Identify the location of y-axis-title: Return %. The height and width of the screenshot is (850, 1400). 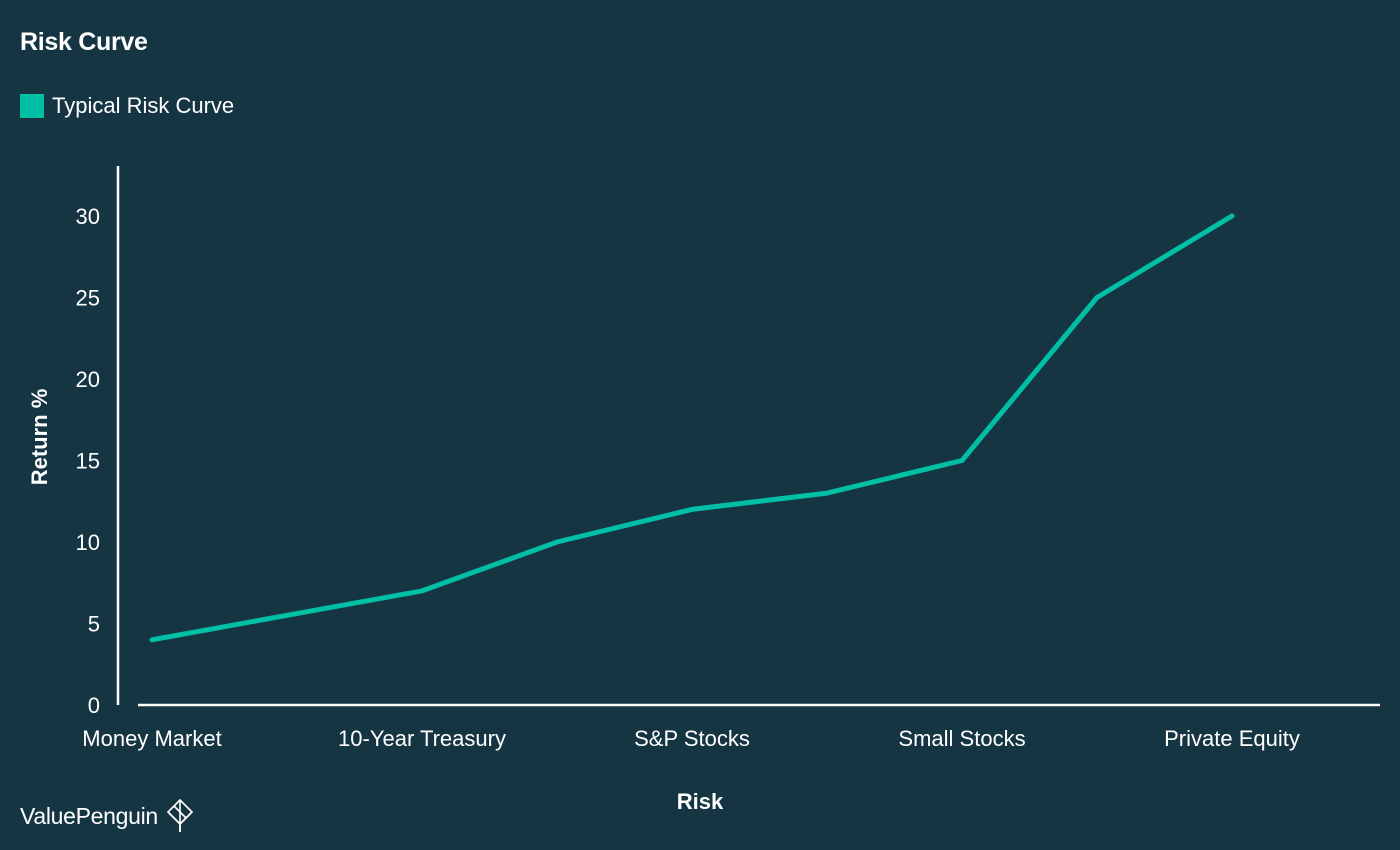
(39, 437).